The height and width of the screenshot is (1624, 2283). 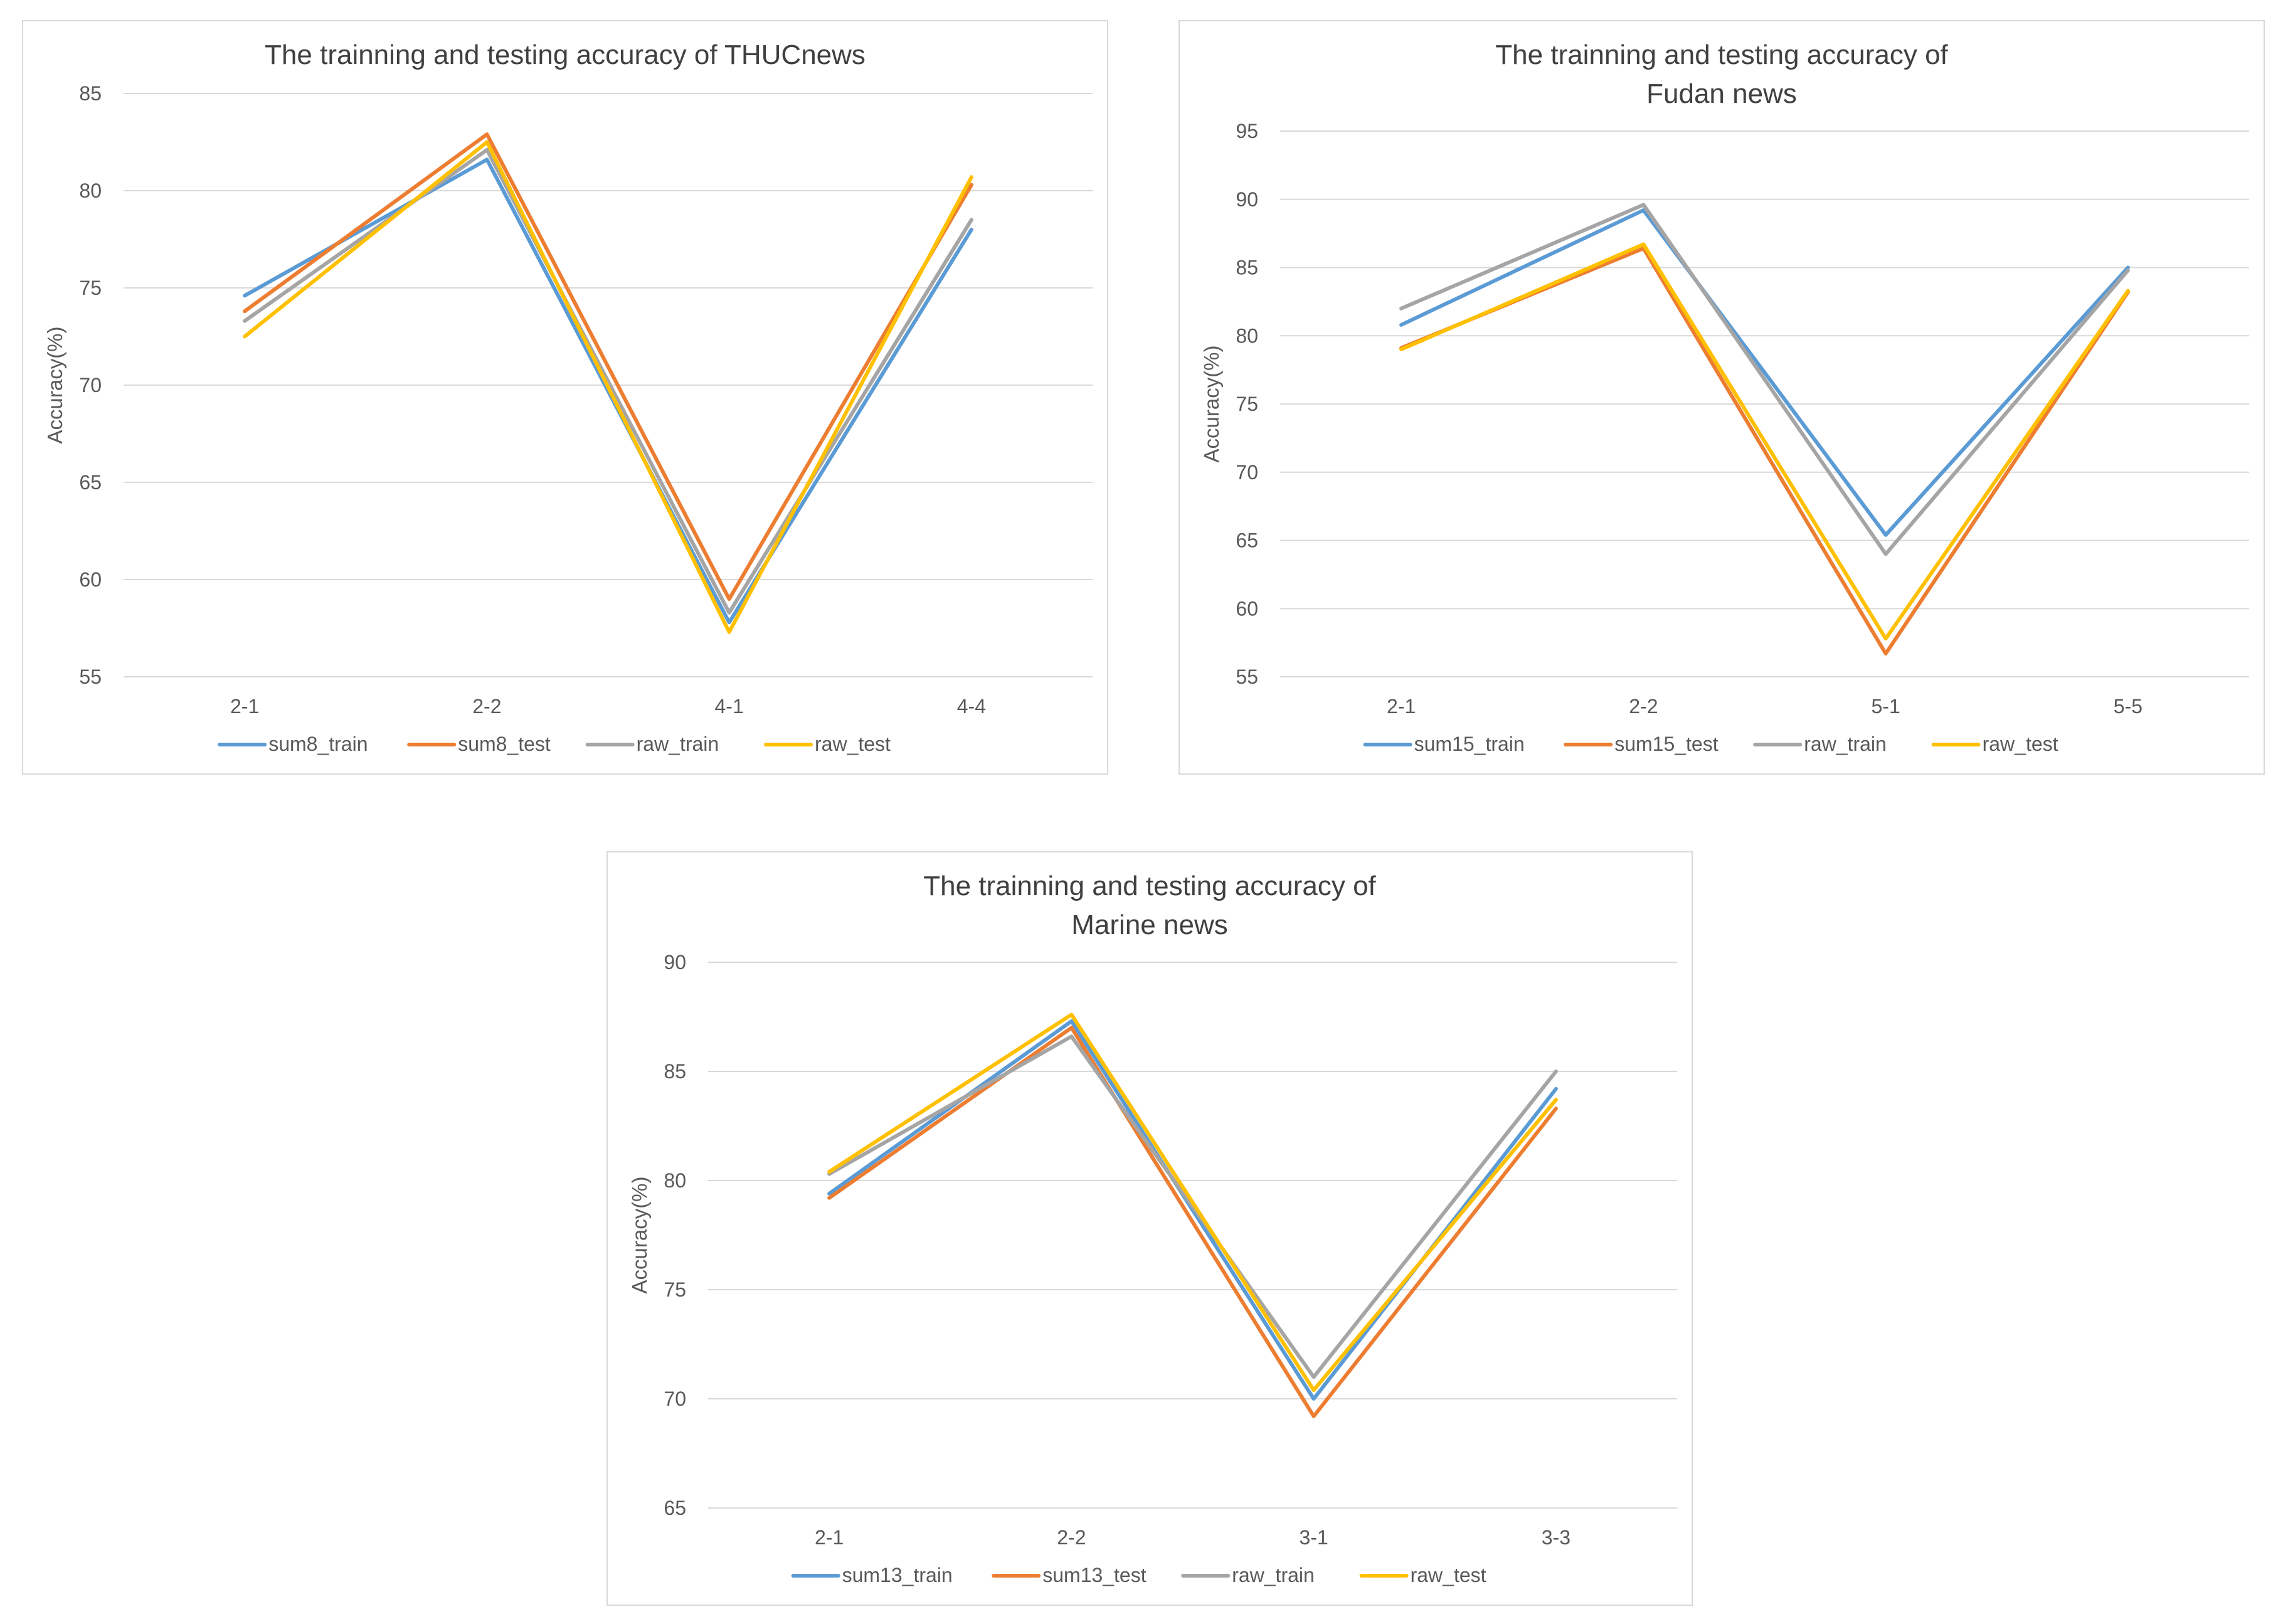 I want to click on x-tick-label: 5-5, so click(x=2128, y=706).